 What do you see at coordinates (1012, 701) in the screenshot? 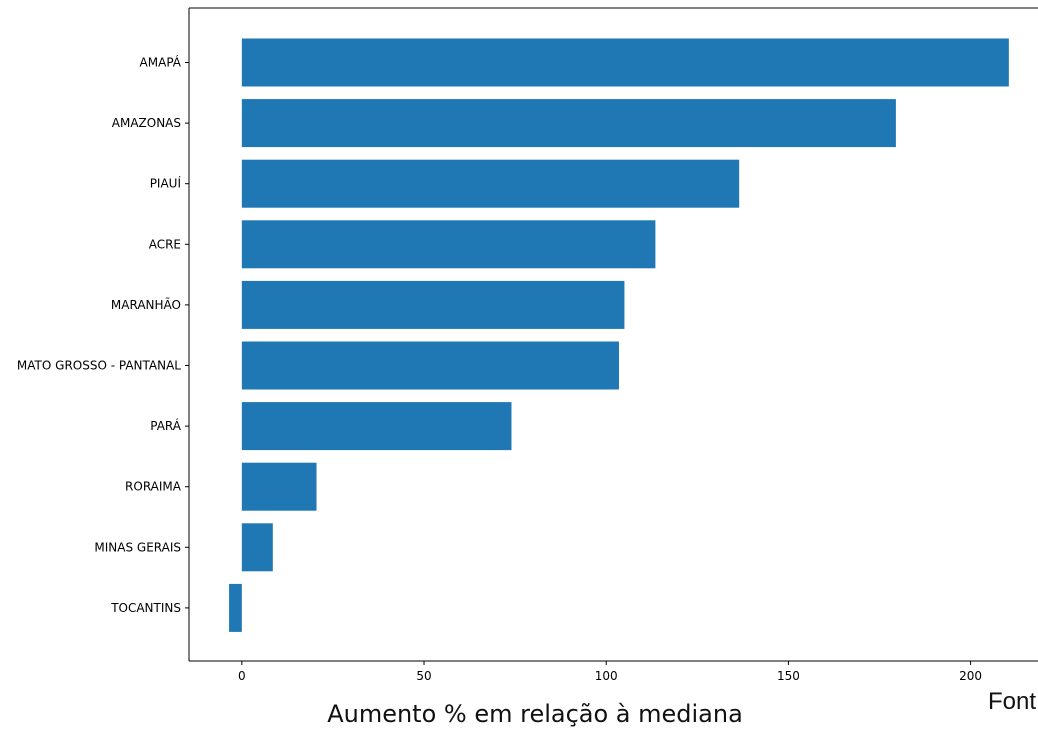
I see `source-text: Font` at bounding box center [1012, 701].